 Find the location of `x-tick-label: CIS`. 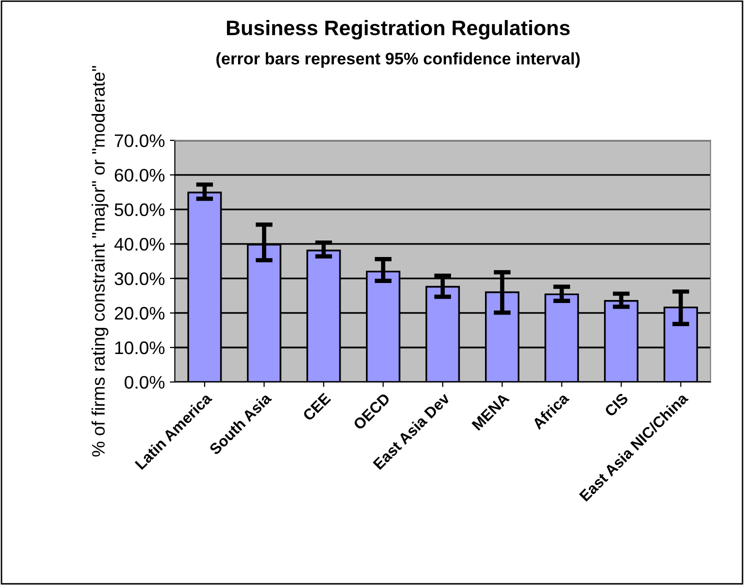

x-tick-label: CIS is located at coordinates (616, 405).